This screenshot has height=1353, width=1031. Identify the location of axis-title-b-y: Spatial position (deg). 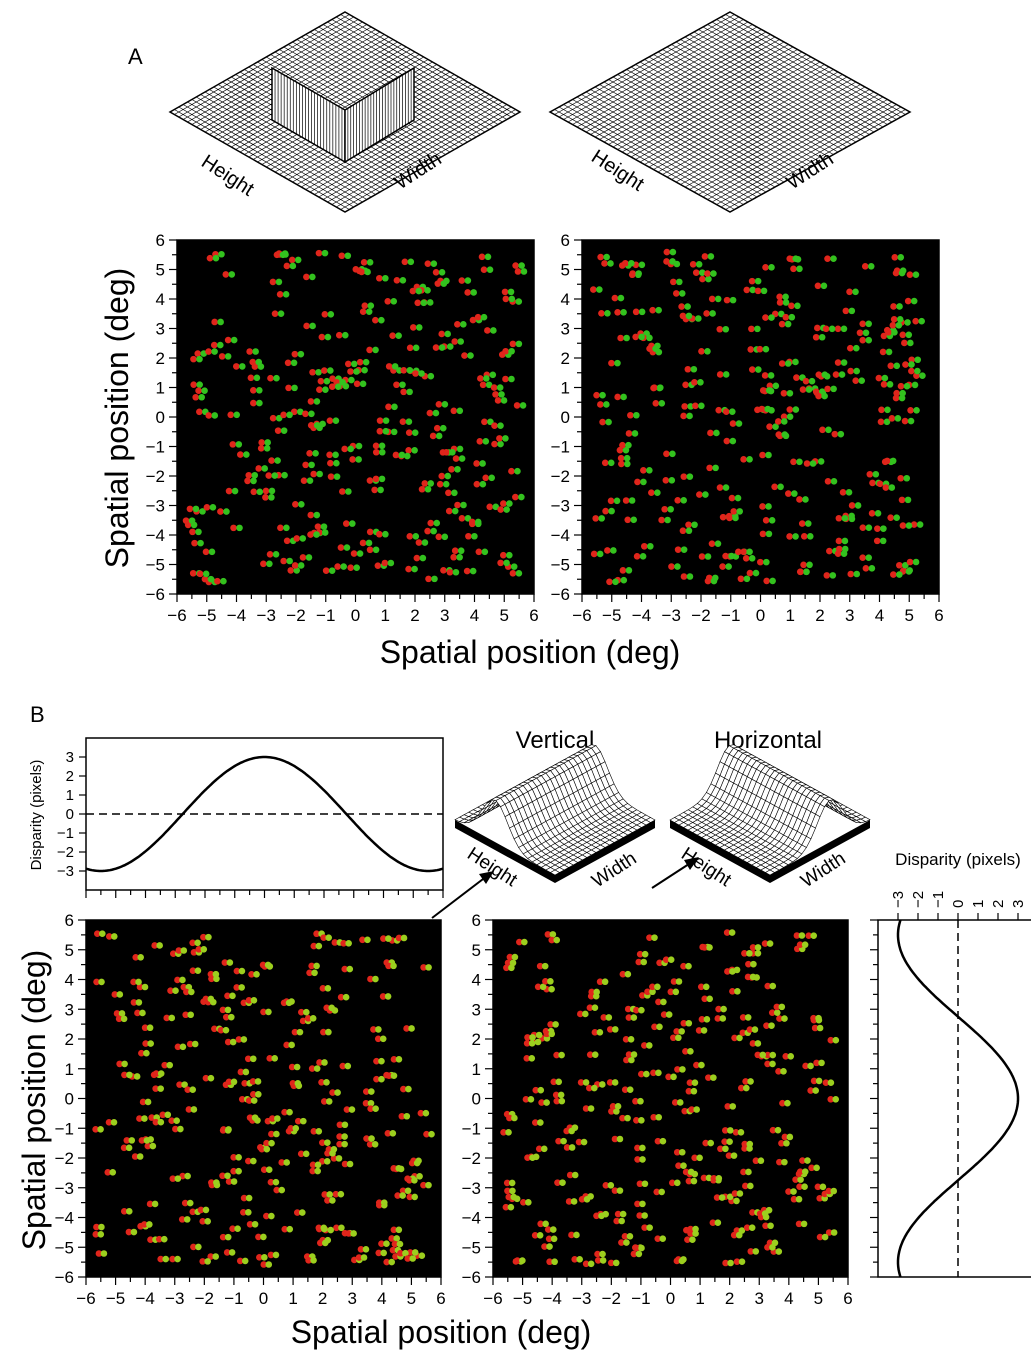
(34, 1100).